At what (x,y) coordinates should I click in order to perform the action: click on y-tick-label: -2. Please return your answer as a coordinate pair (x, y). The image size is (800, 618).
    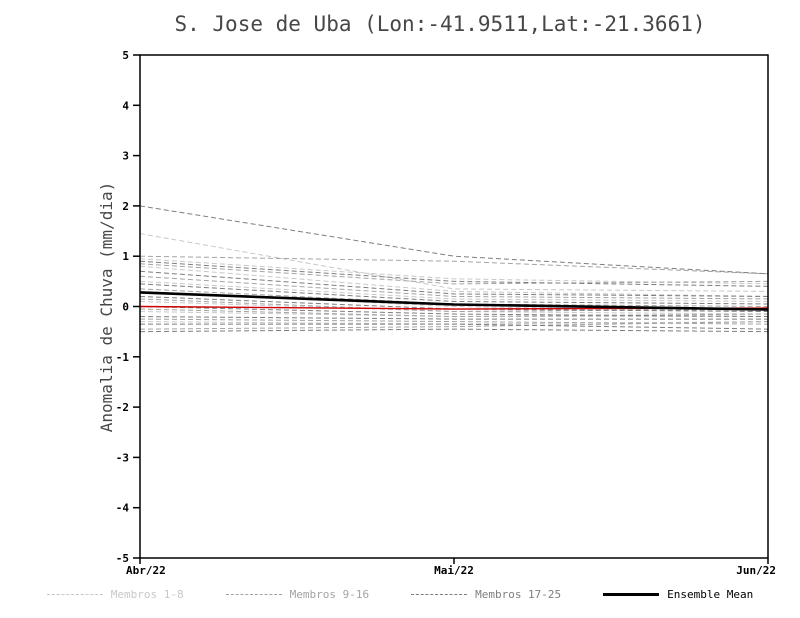
    Looking at the image, I should click on (122, 407).